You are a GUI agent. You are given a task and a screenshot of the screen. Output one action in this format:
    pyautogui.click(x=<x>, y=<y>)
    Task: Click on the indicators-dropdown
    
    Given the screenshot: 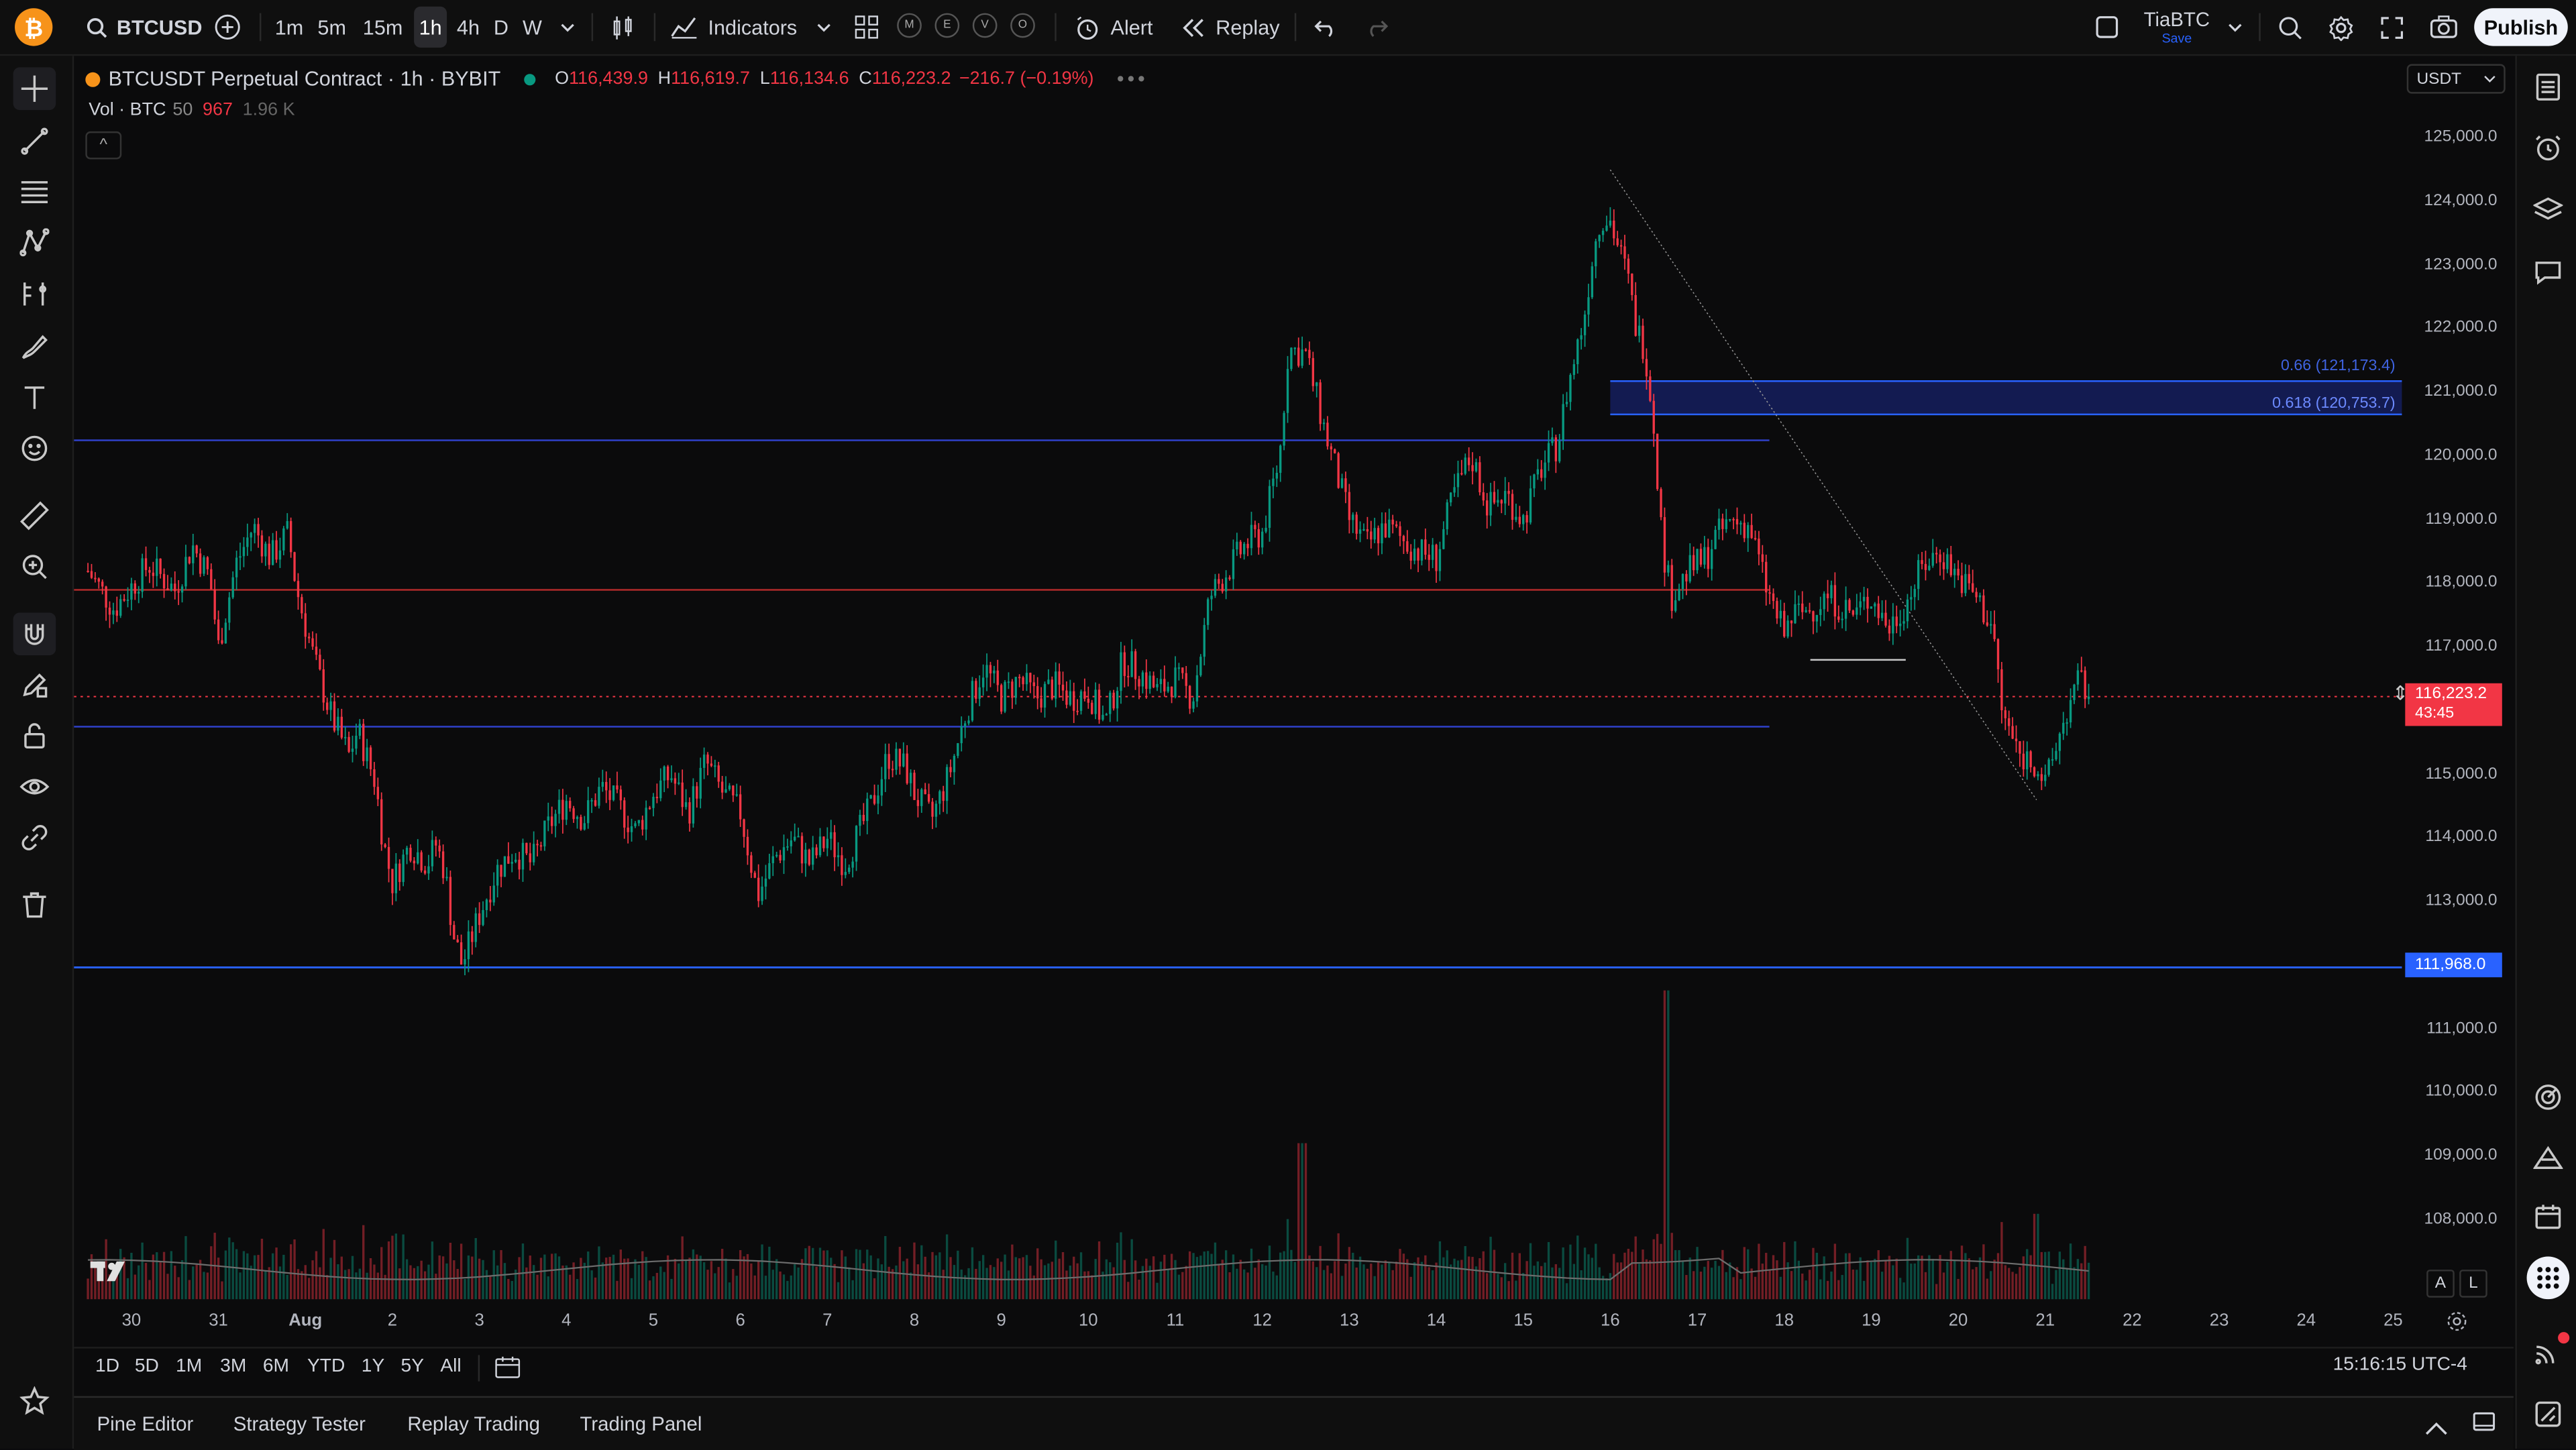 What is the action you would take?
    pyautogui.click(x=823, y=27)
    